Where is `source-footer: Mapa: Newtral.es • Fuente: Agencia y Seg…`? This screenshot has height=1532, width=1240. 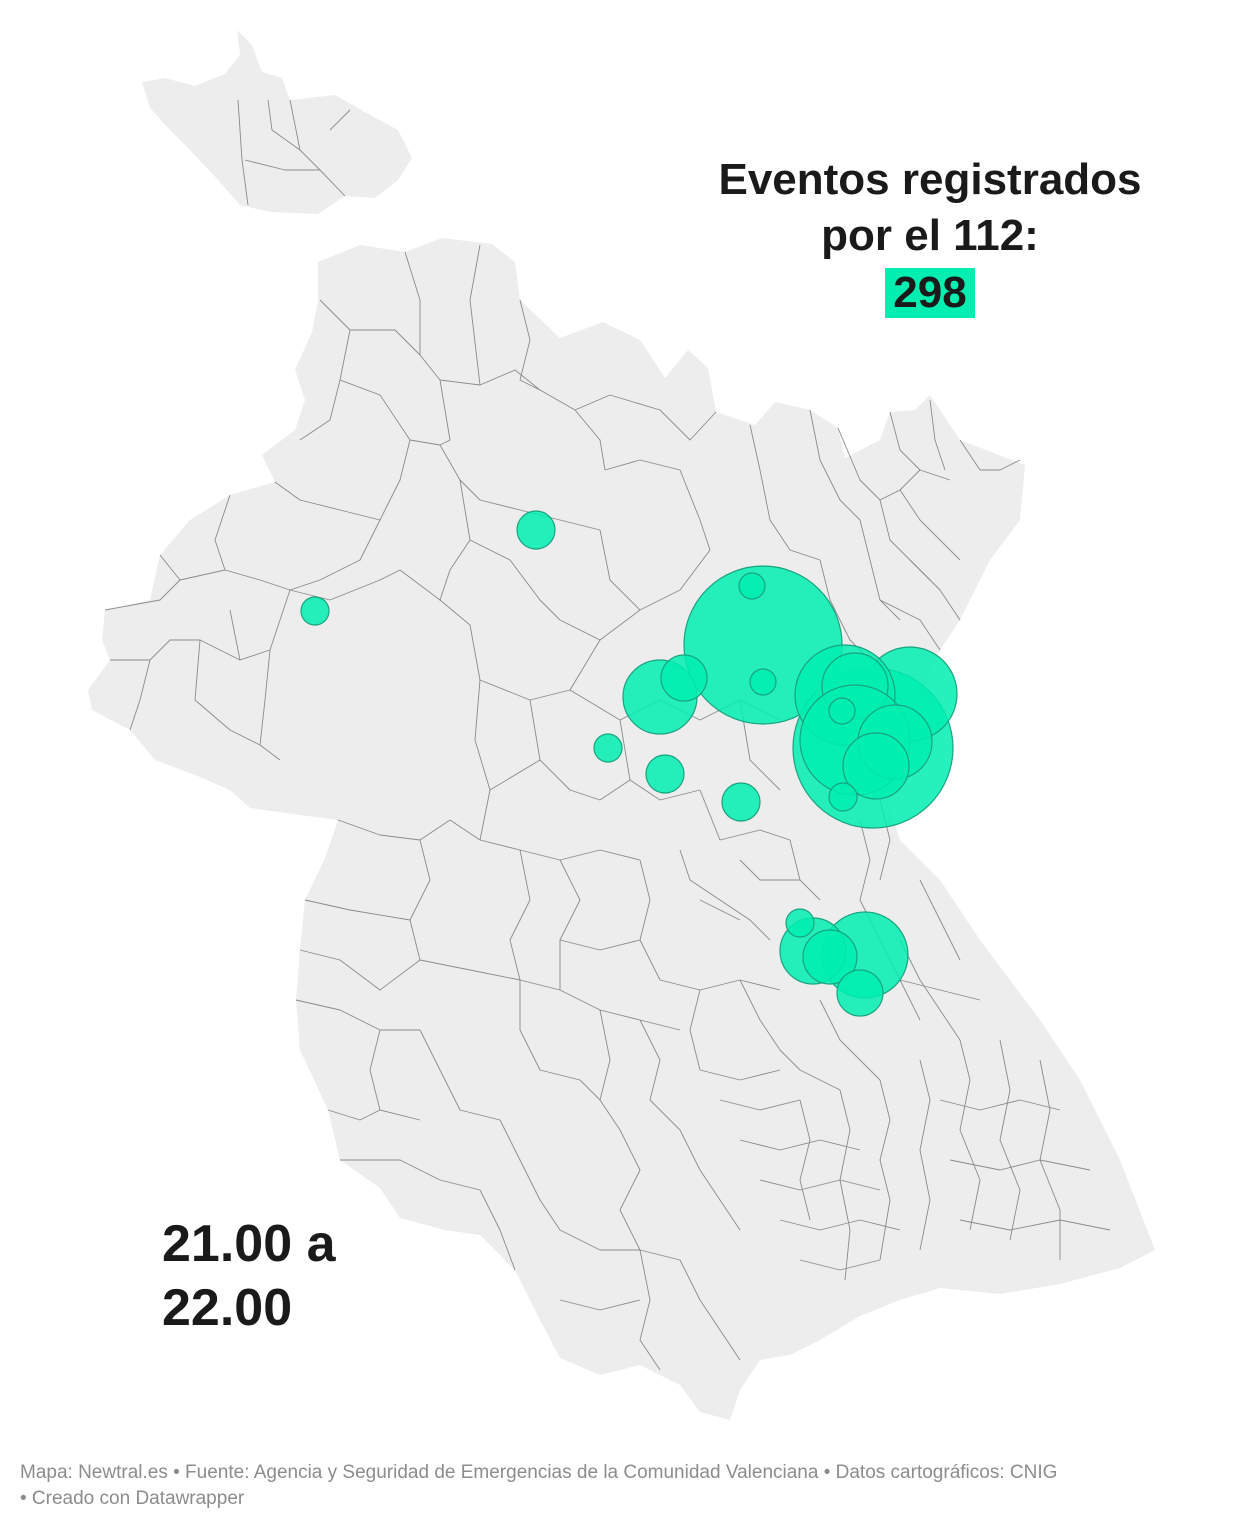
source-footer: Mapa: Newtral.es • Fuente: Agencia y Seg… is located at coordinates (620, 1486).